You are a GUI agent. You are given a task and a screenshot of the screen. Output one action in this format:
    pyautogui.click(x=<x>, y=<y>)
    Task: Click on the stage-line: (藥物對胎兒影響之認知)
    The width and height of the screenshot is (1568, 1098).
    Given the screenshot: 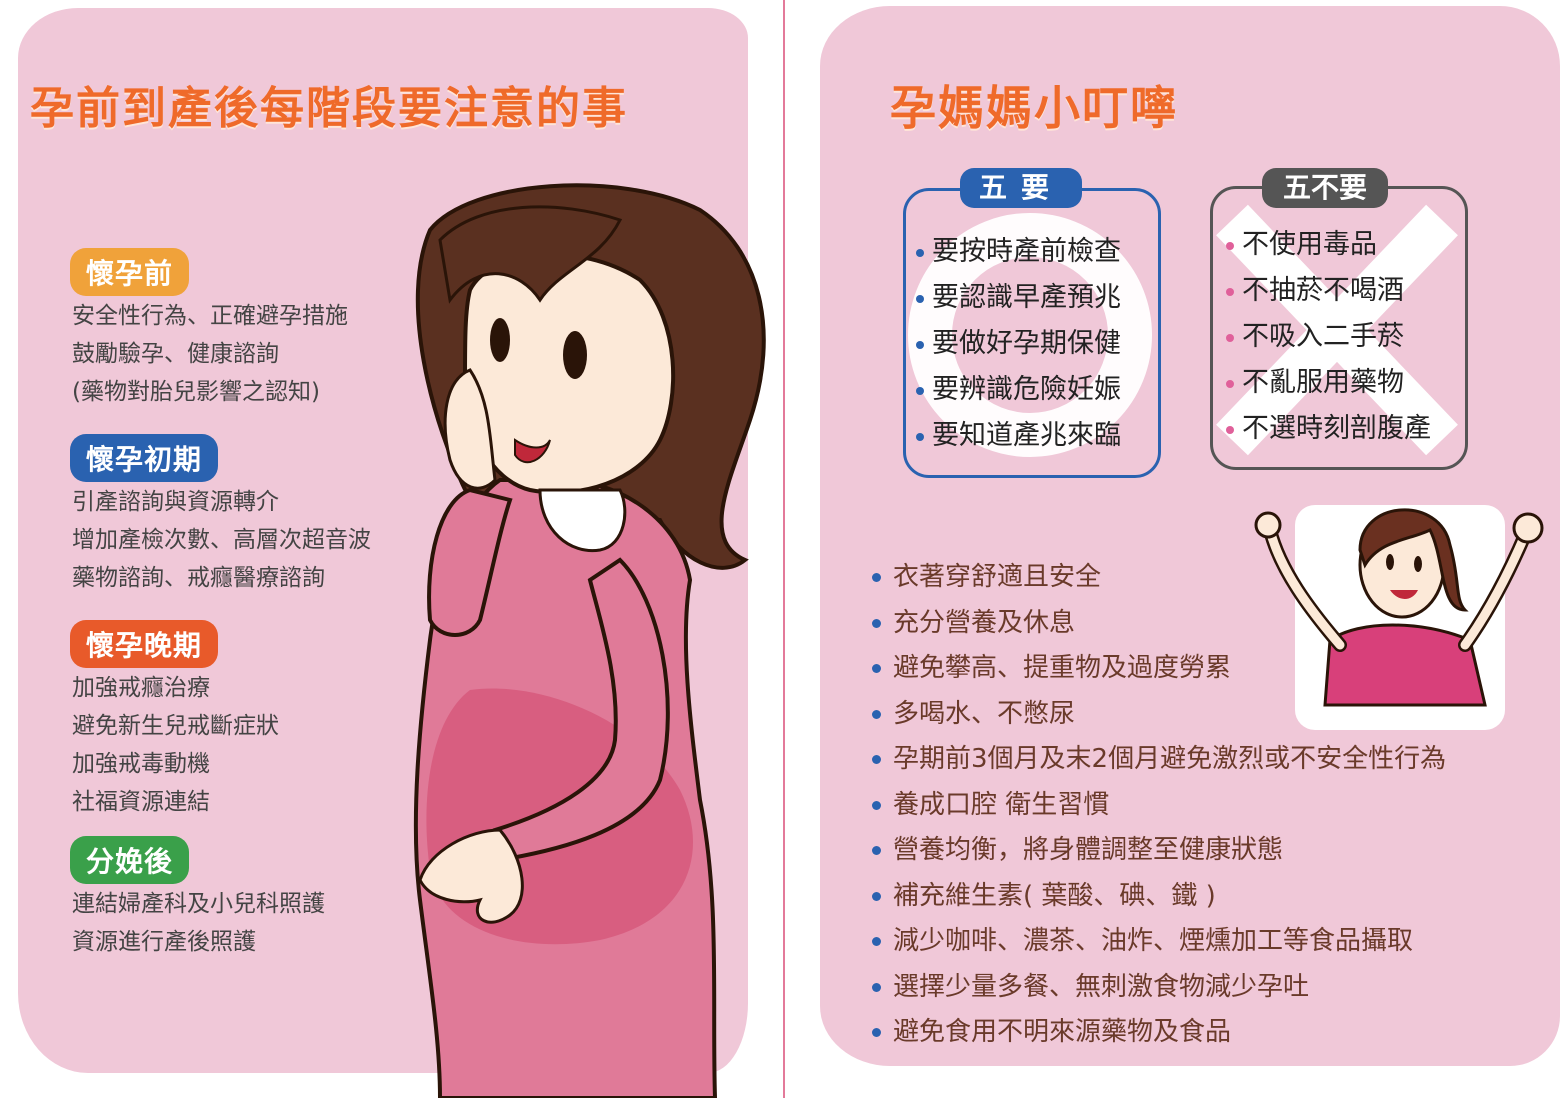 What is the action you would take?
    pyautogui.click(x=196, y=392)
    